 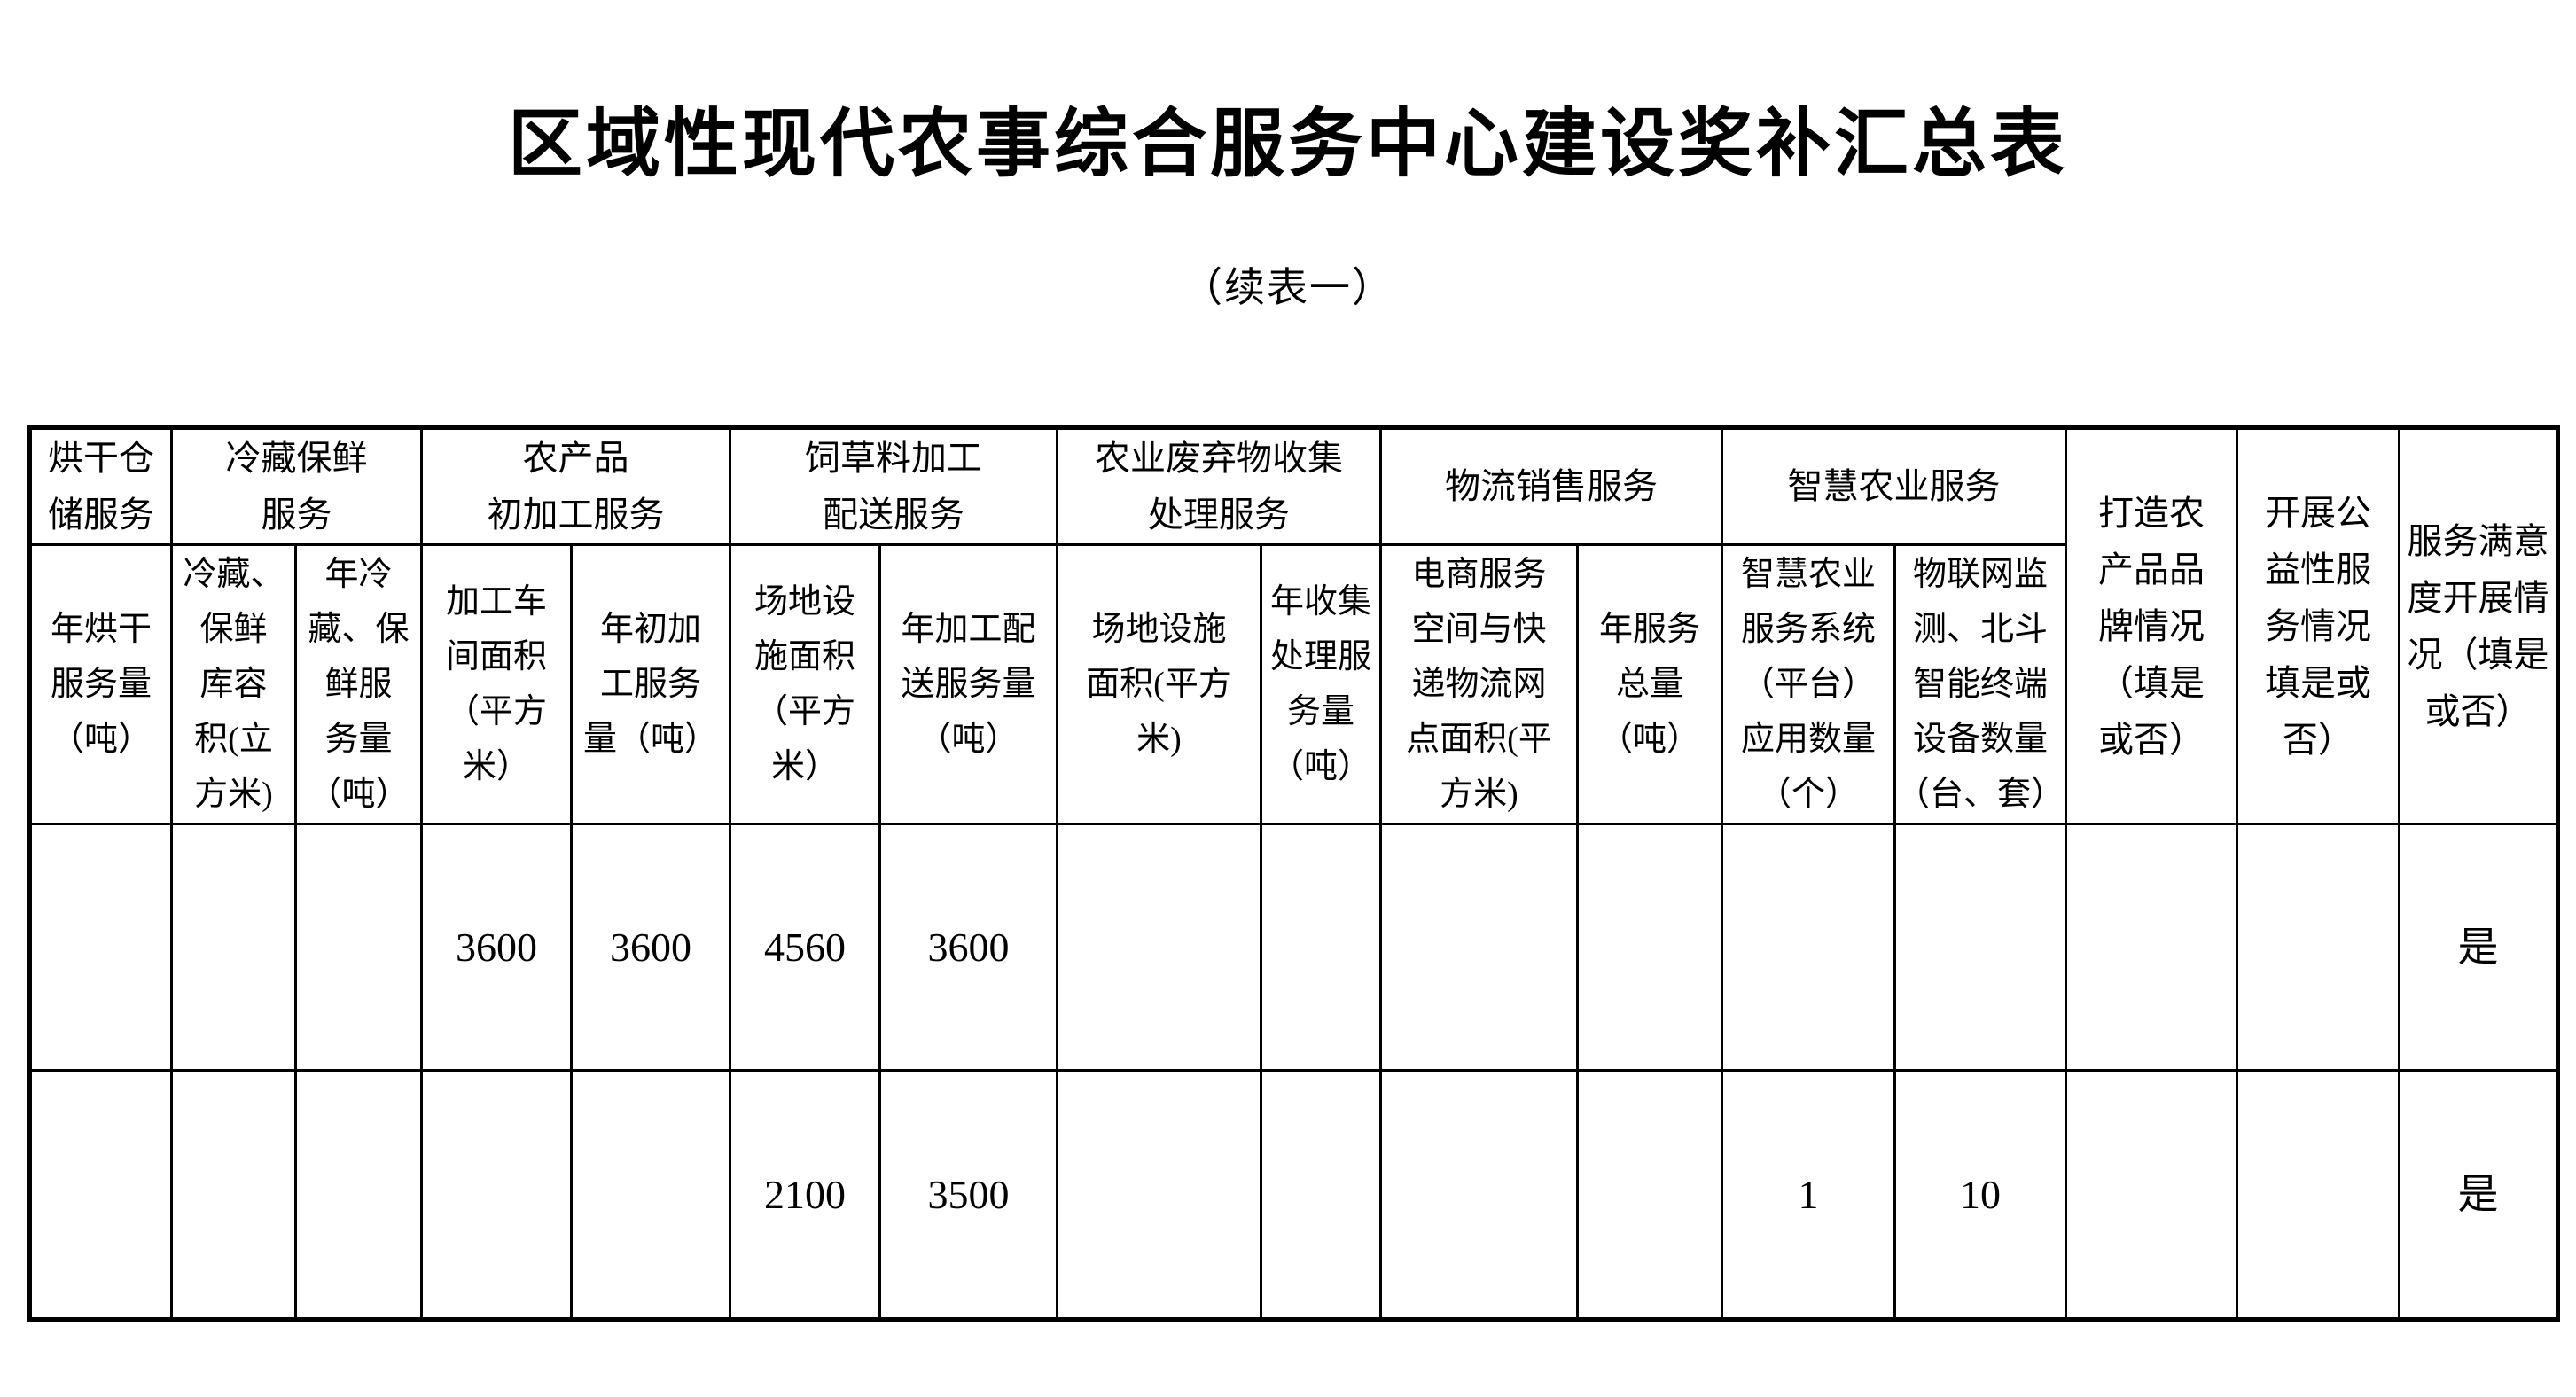 I want to click on data-cell: 4560, so click(x=805, y=948).